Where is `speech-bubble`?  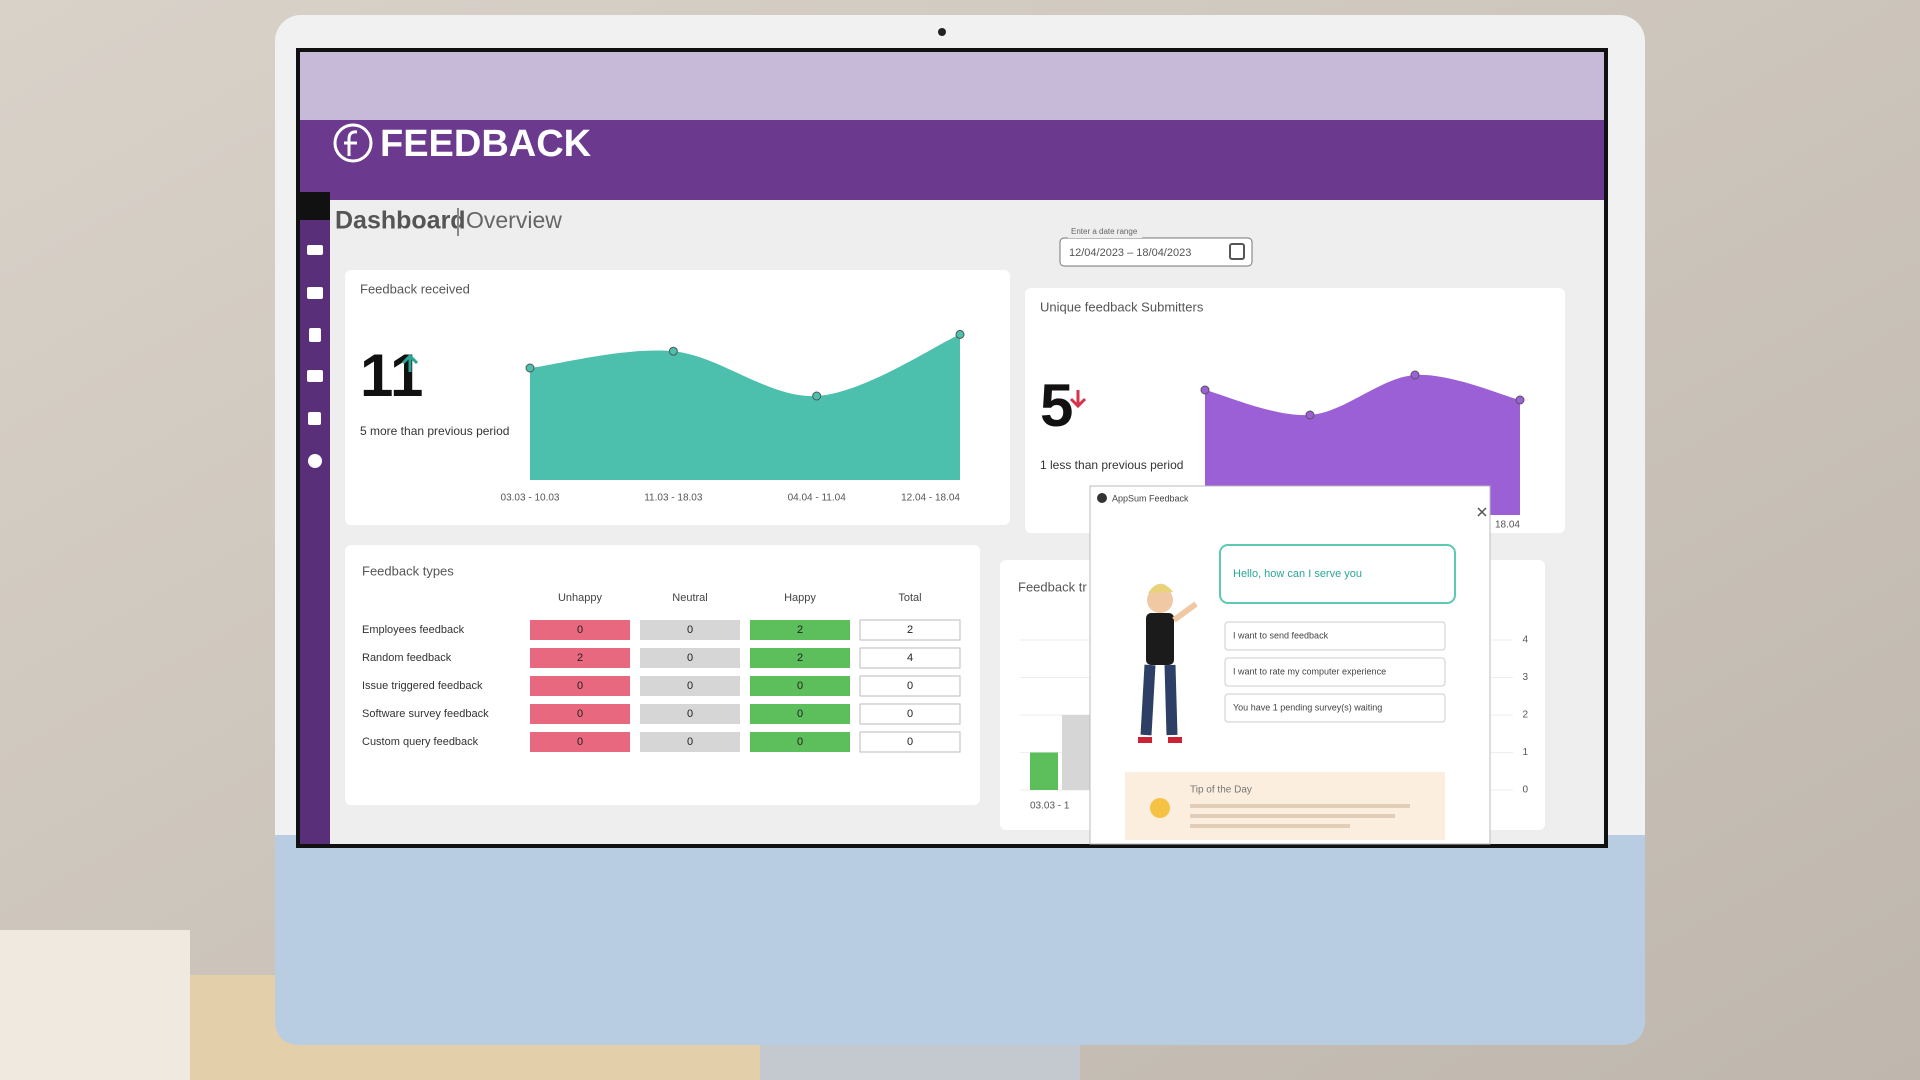
speech-bubble is located at coordinates (1337, 574).